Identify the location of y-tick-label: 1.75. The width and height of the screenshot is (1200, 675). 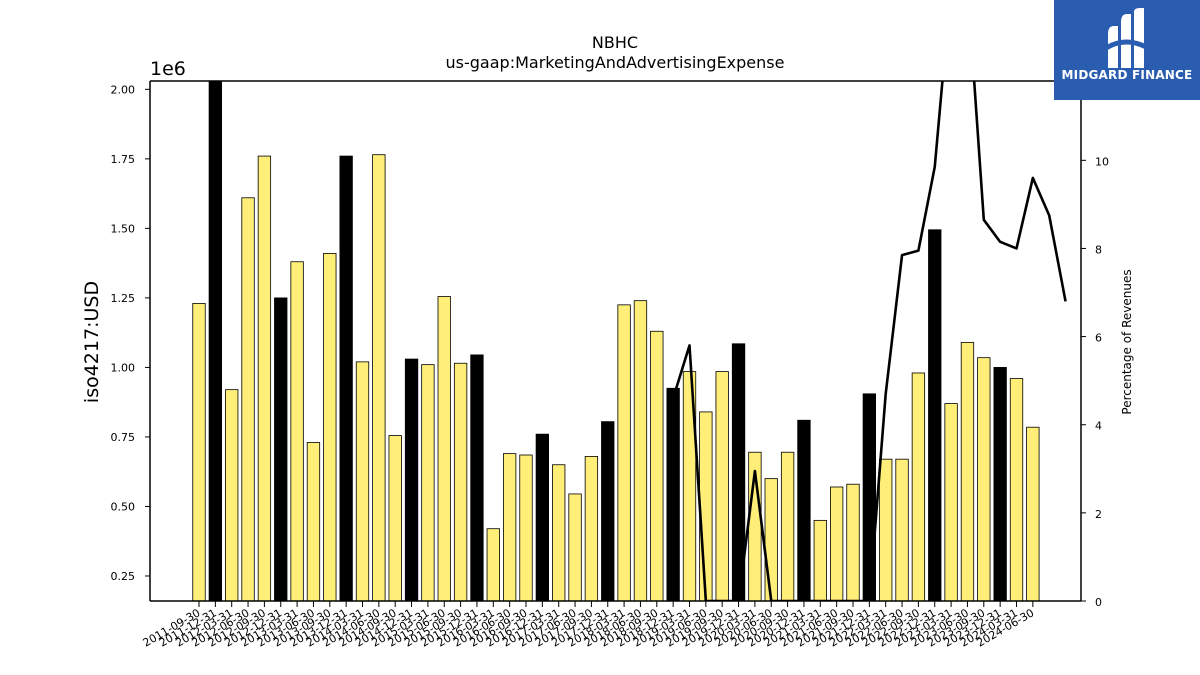
(123, 159).